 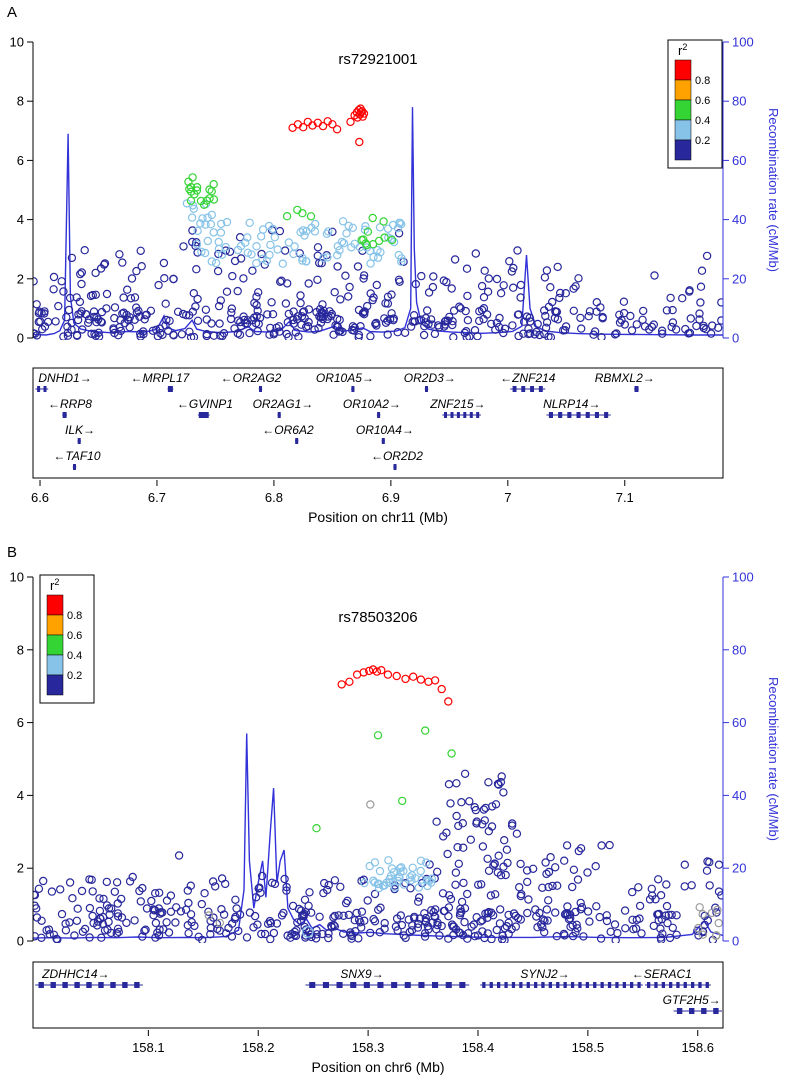 I want to click on legend-swatch-navy, so click(x=683, y=150).